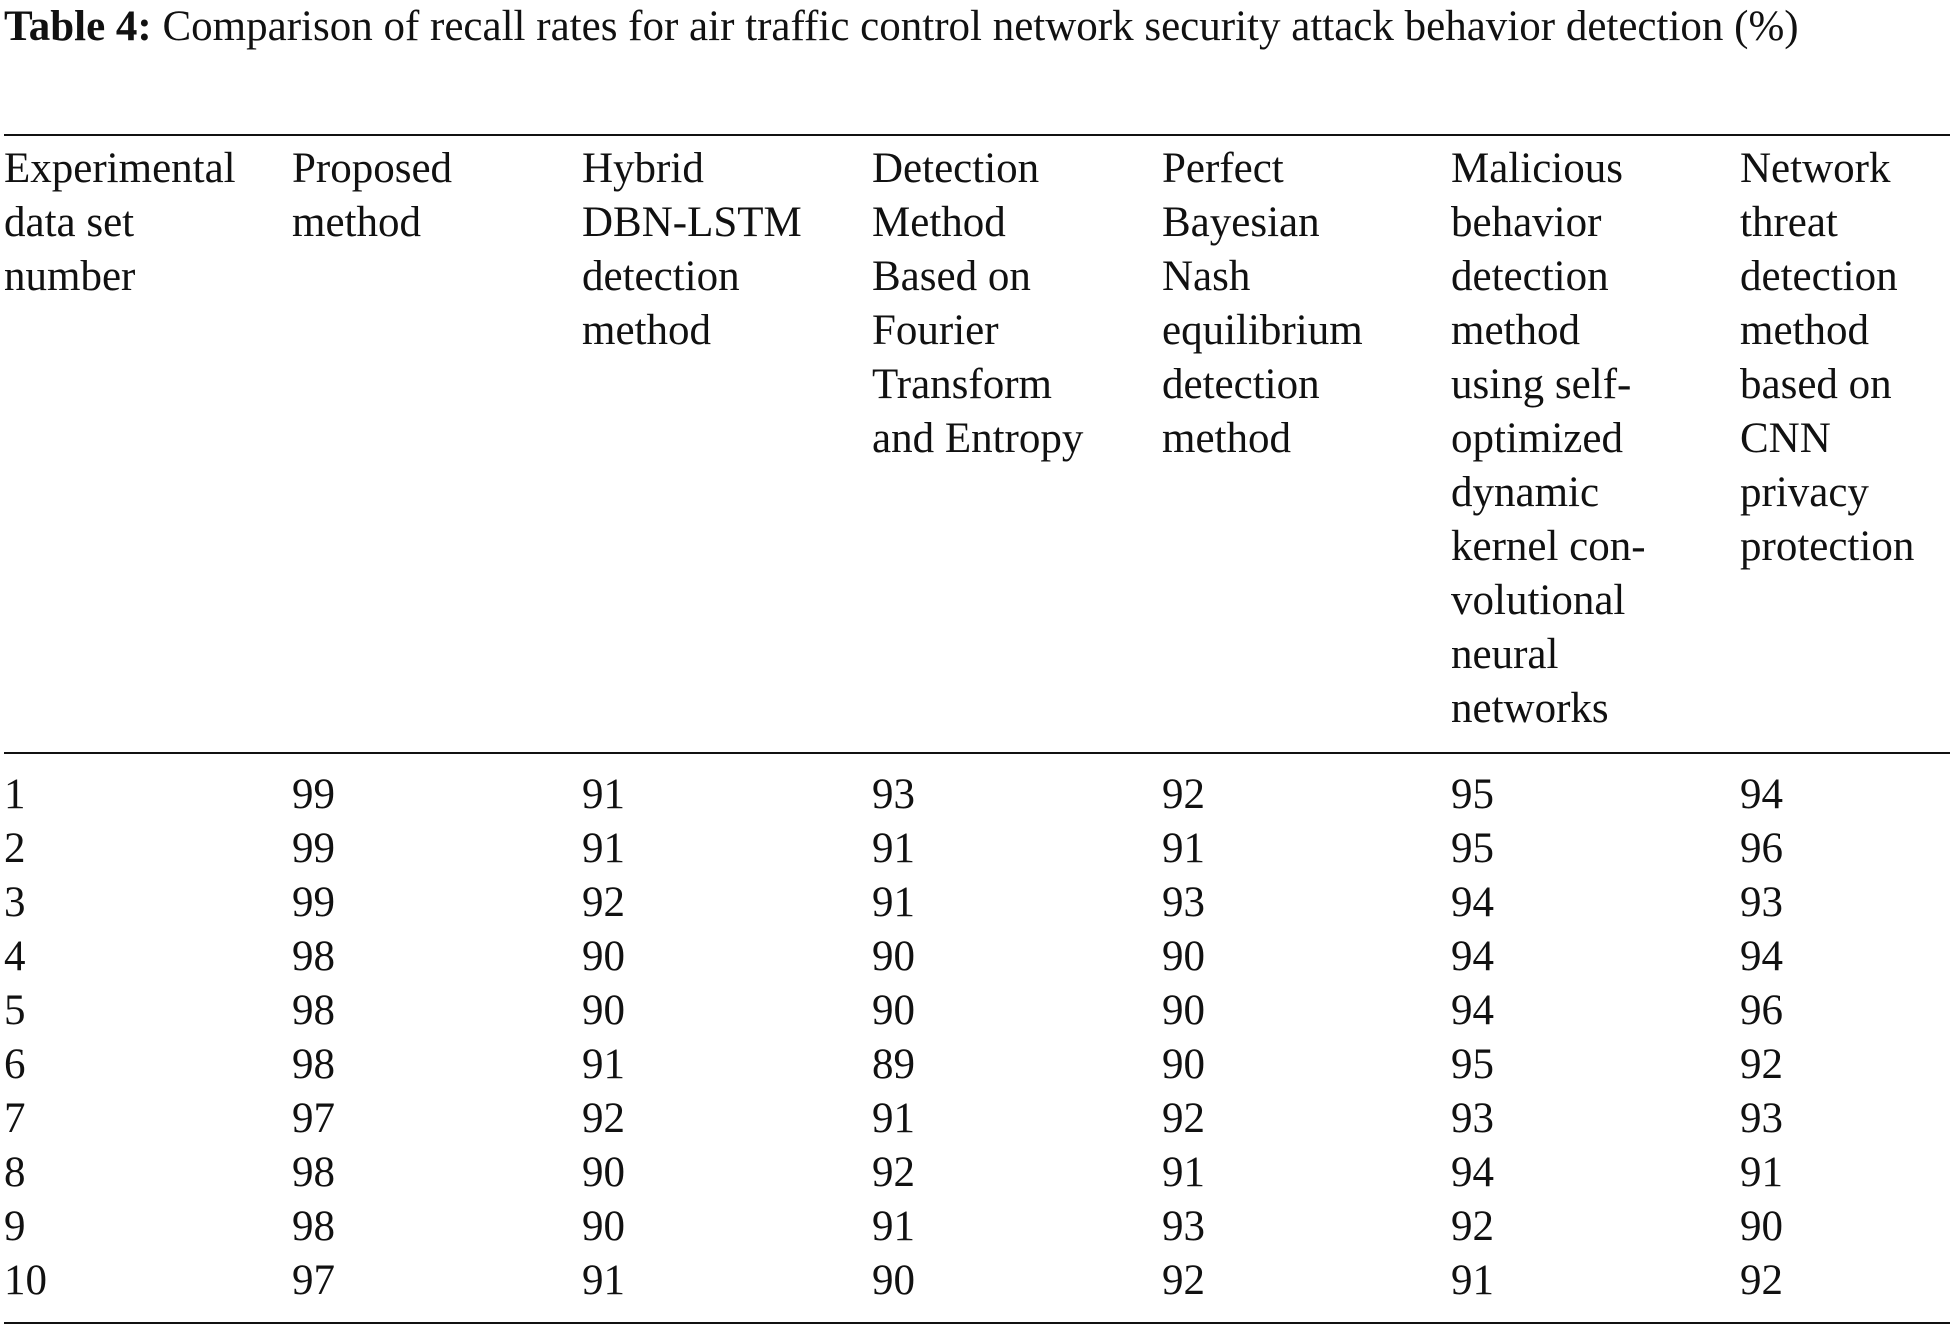 Image resolution: width=1954 pixels, height=1329 pixels. What do you see at coordinates (1525, 492) in the screenshot?
I see `header-line: dynamic` at bounding box center [1525, 492].